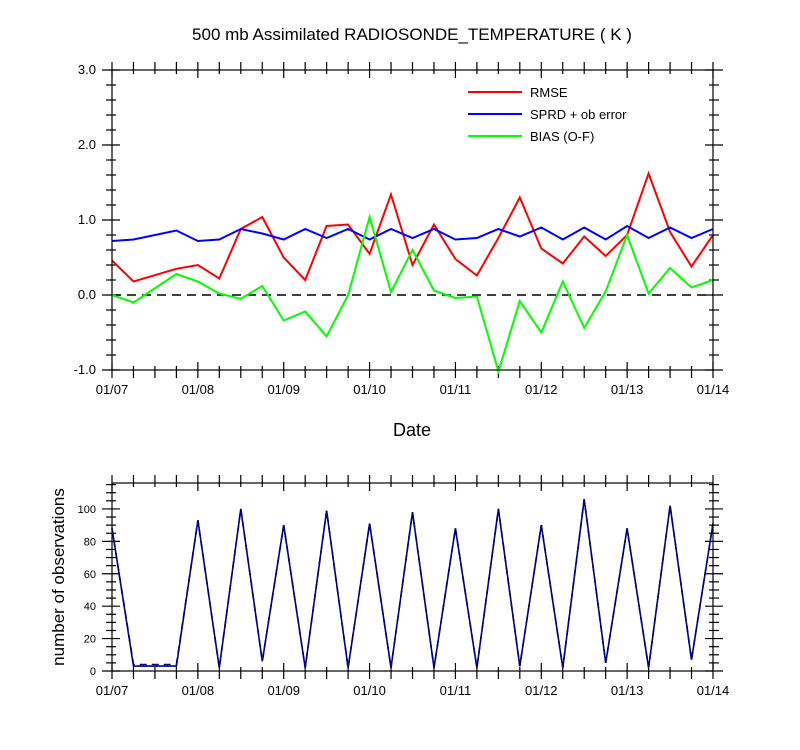 This screenshot has width=800, height=750. I want to click on legend: RMSE SPRD + ob error BIAS (O-F), so click(547, 114).